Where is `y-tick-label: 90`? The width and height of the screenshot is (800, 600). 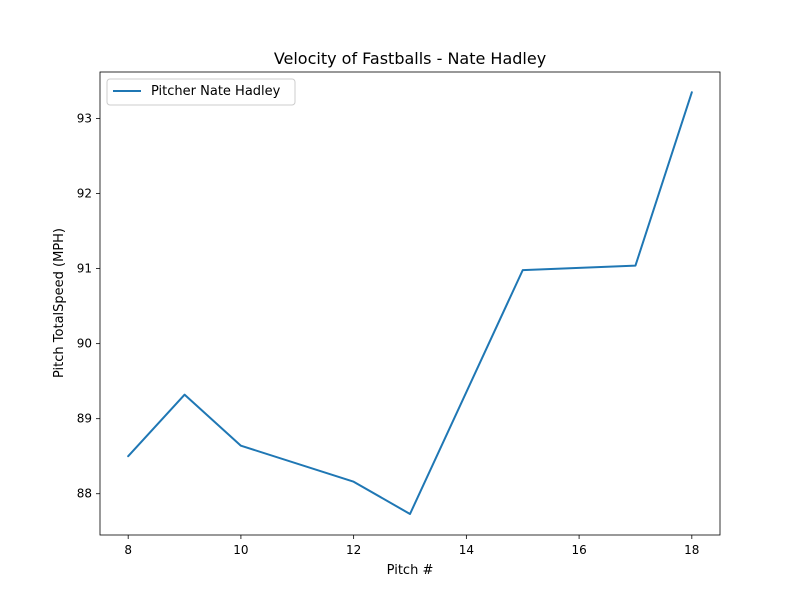
y-tick-label: 90 is located at coordinates (84, 344).